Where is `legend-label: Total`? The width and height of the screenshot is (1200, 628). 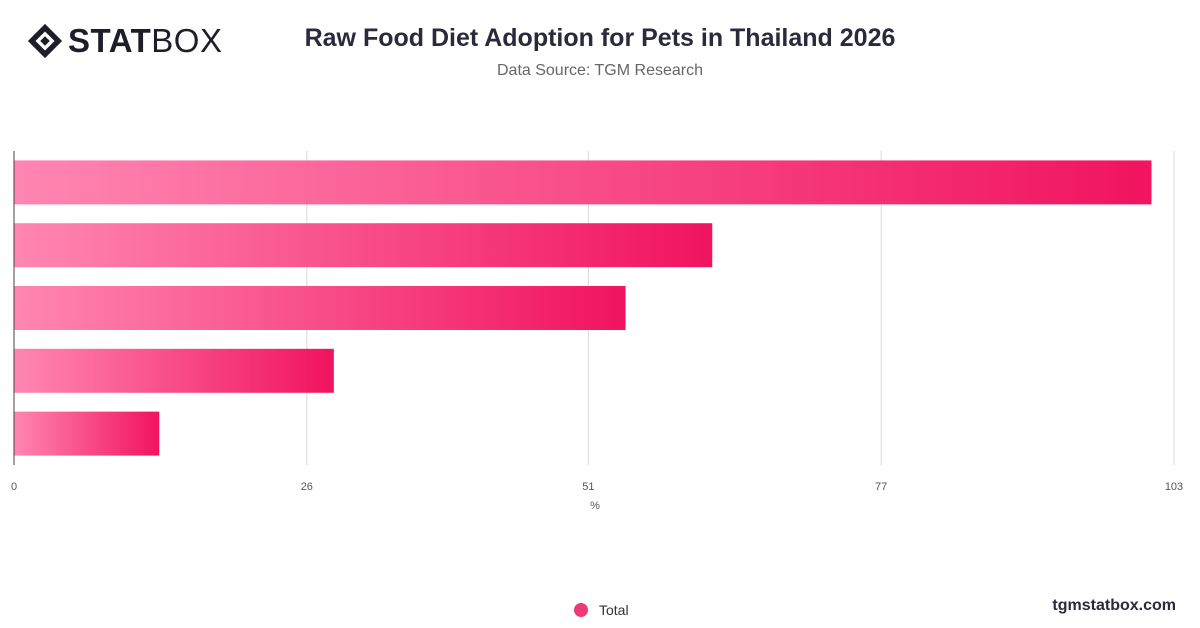 legend-label: Total is located at coordinates (614, 610).